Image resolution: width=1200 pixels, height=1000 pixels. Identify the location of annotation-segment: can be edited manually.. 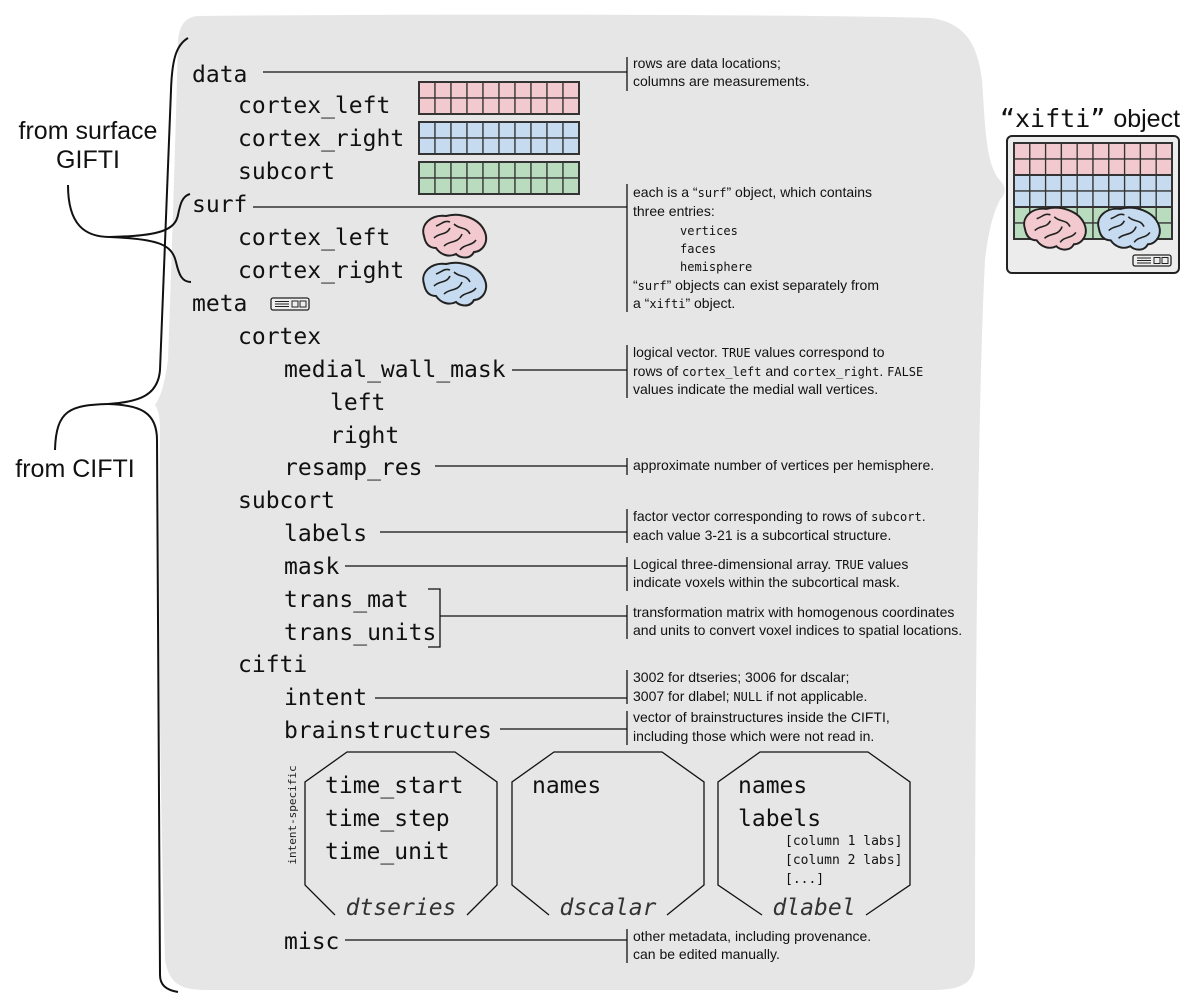
(706, 954).